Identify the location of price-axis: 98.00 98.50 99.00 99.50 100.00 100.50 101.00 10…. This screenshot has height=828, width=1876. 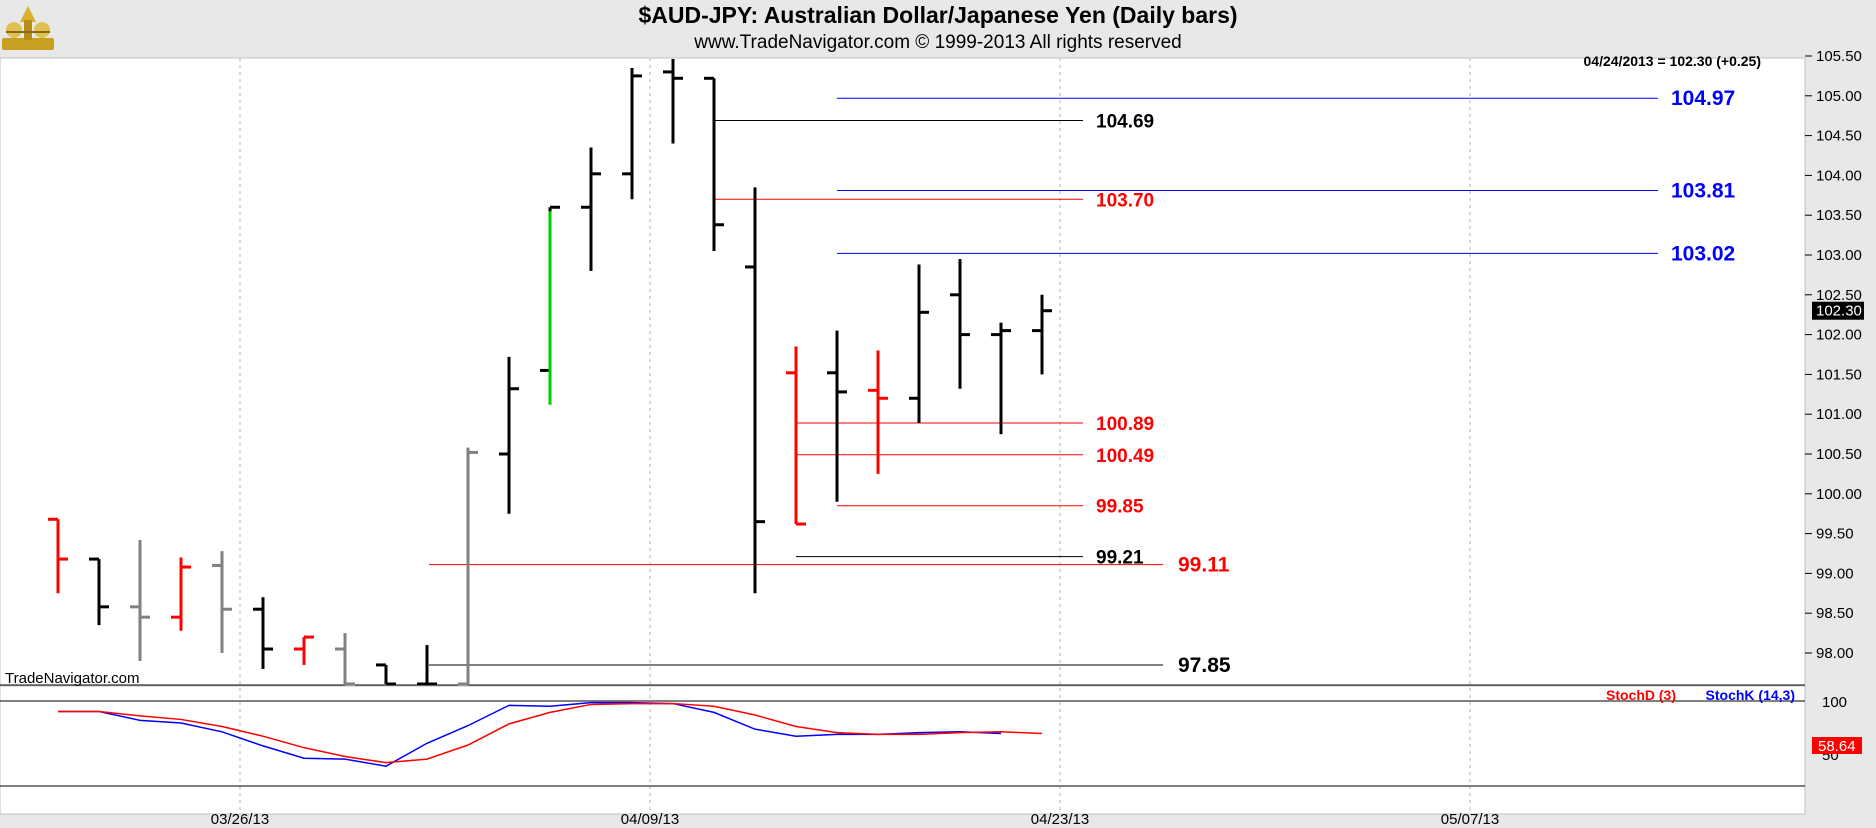
(1834, 355).